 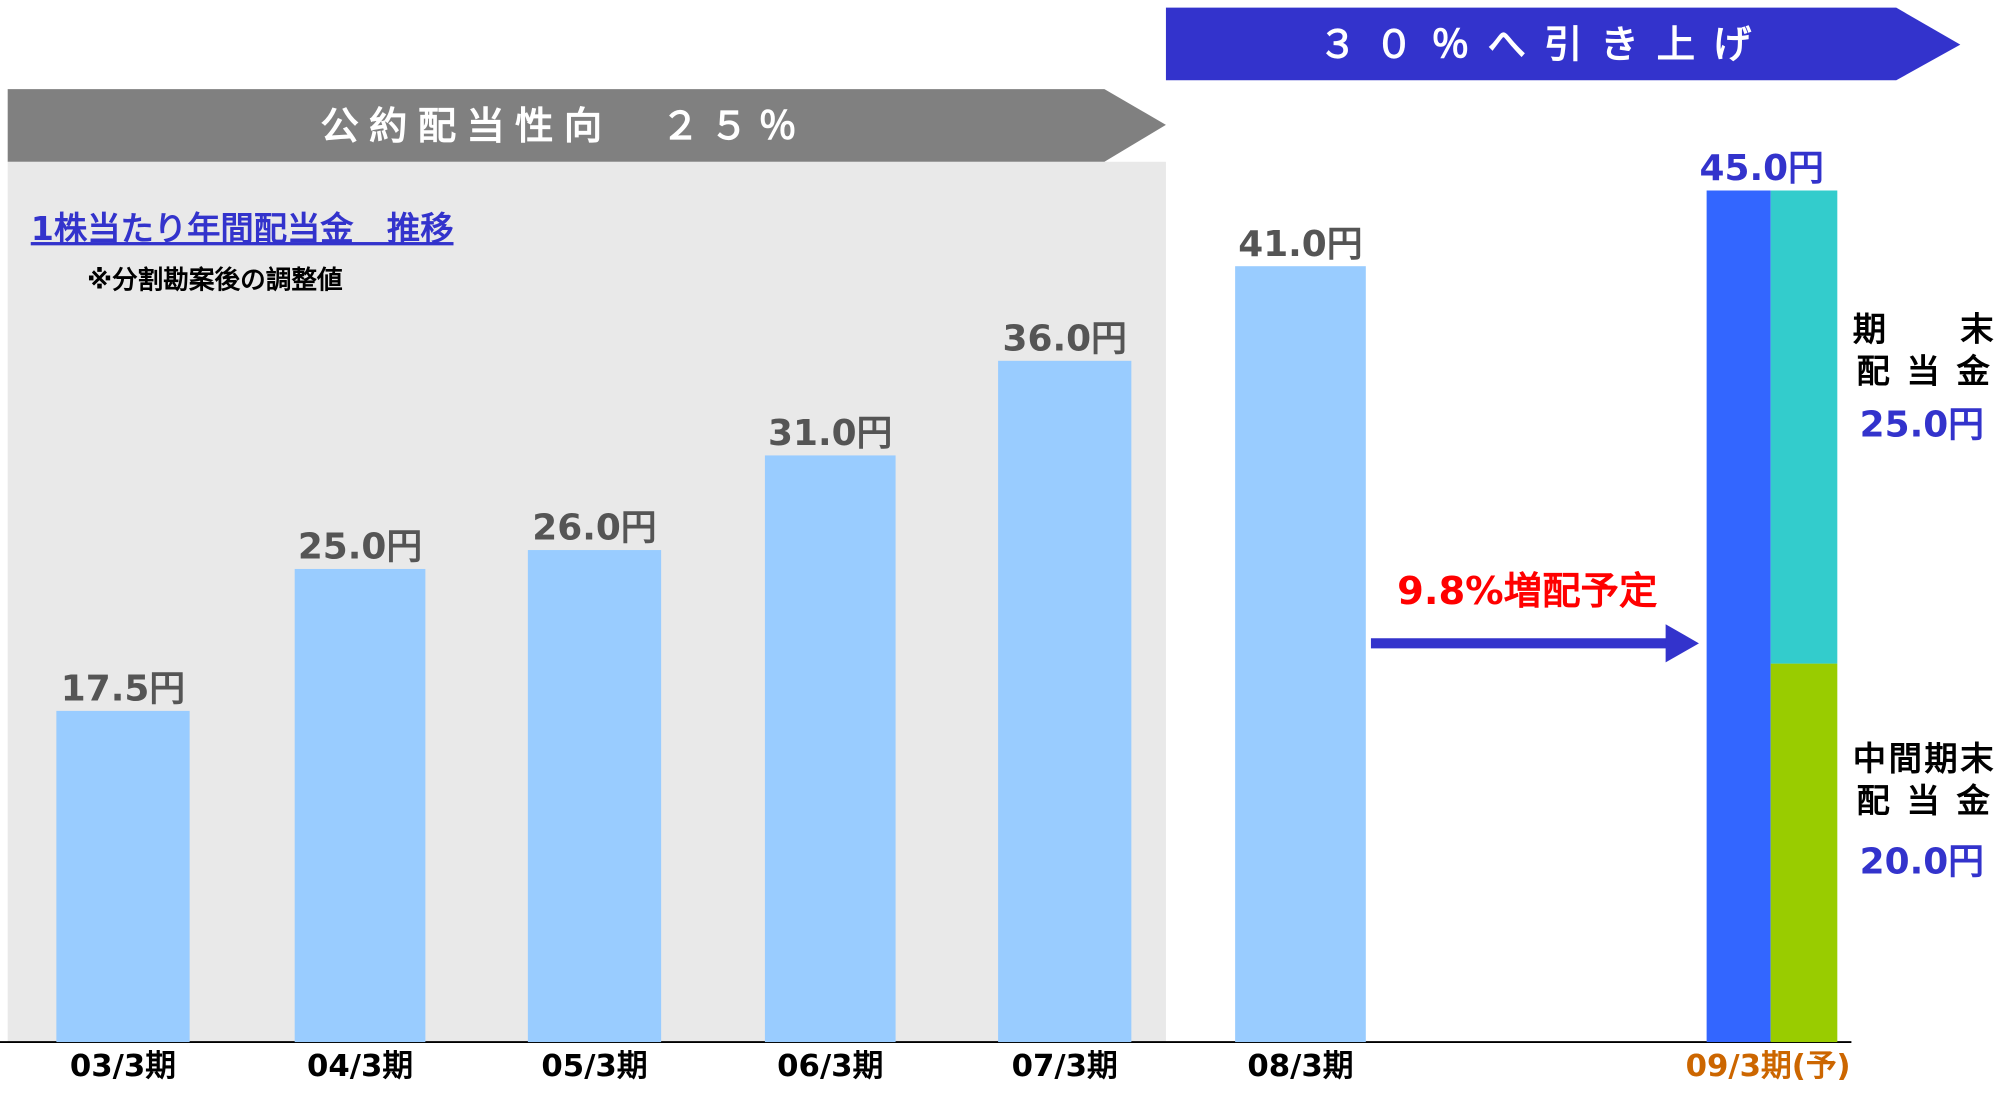 I want to click on segment-name: 中間期末, so click(x=1924, y=758).